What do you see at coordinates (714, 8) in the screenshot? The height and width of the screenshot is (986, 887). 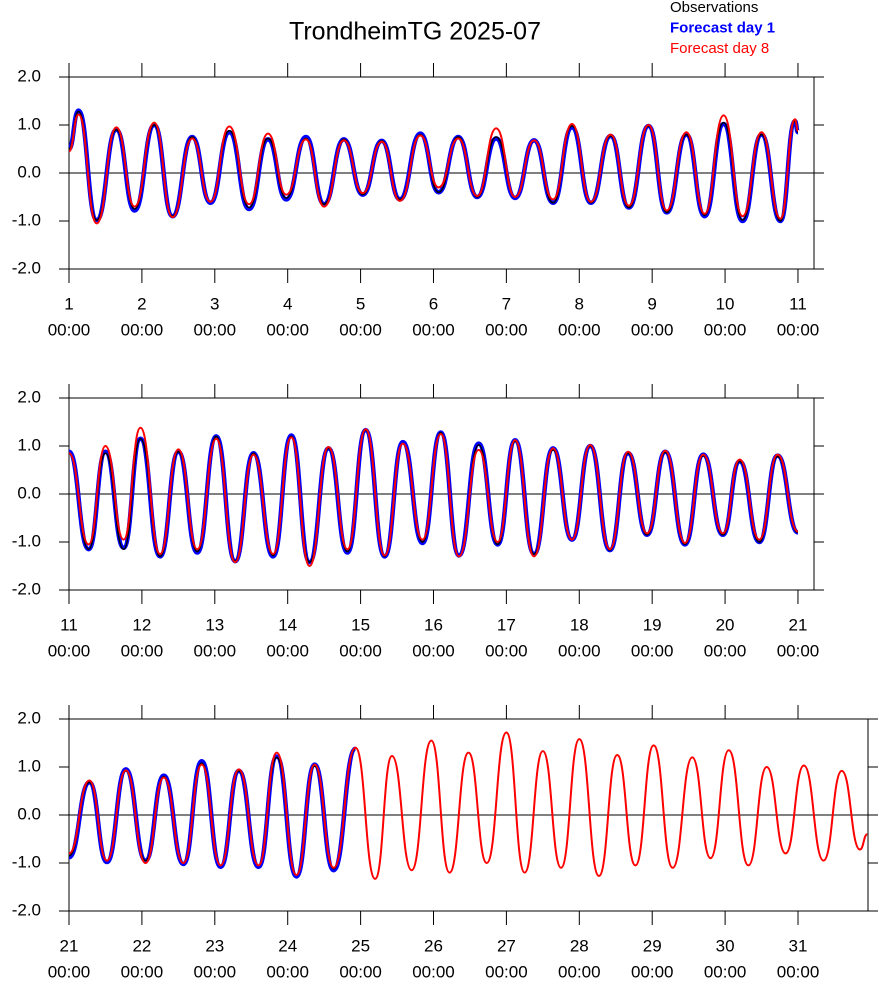 I see `legend-entry: Observations` at bounding box center [714, 8].